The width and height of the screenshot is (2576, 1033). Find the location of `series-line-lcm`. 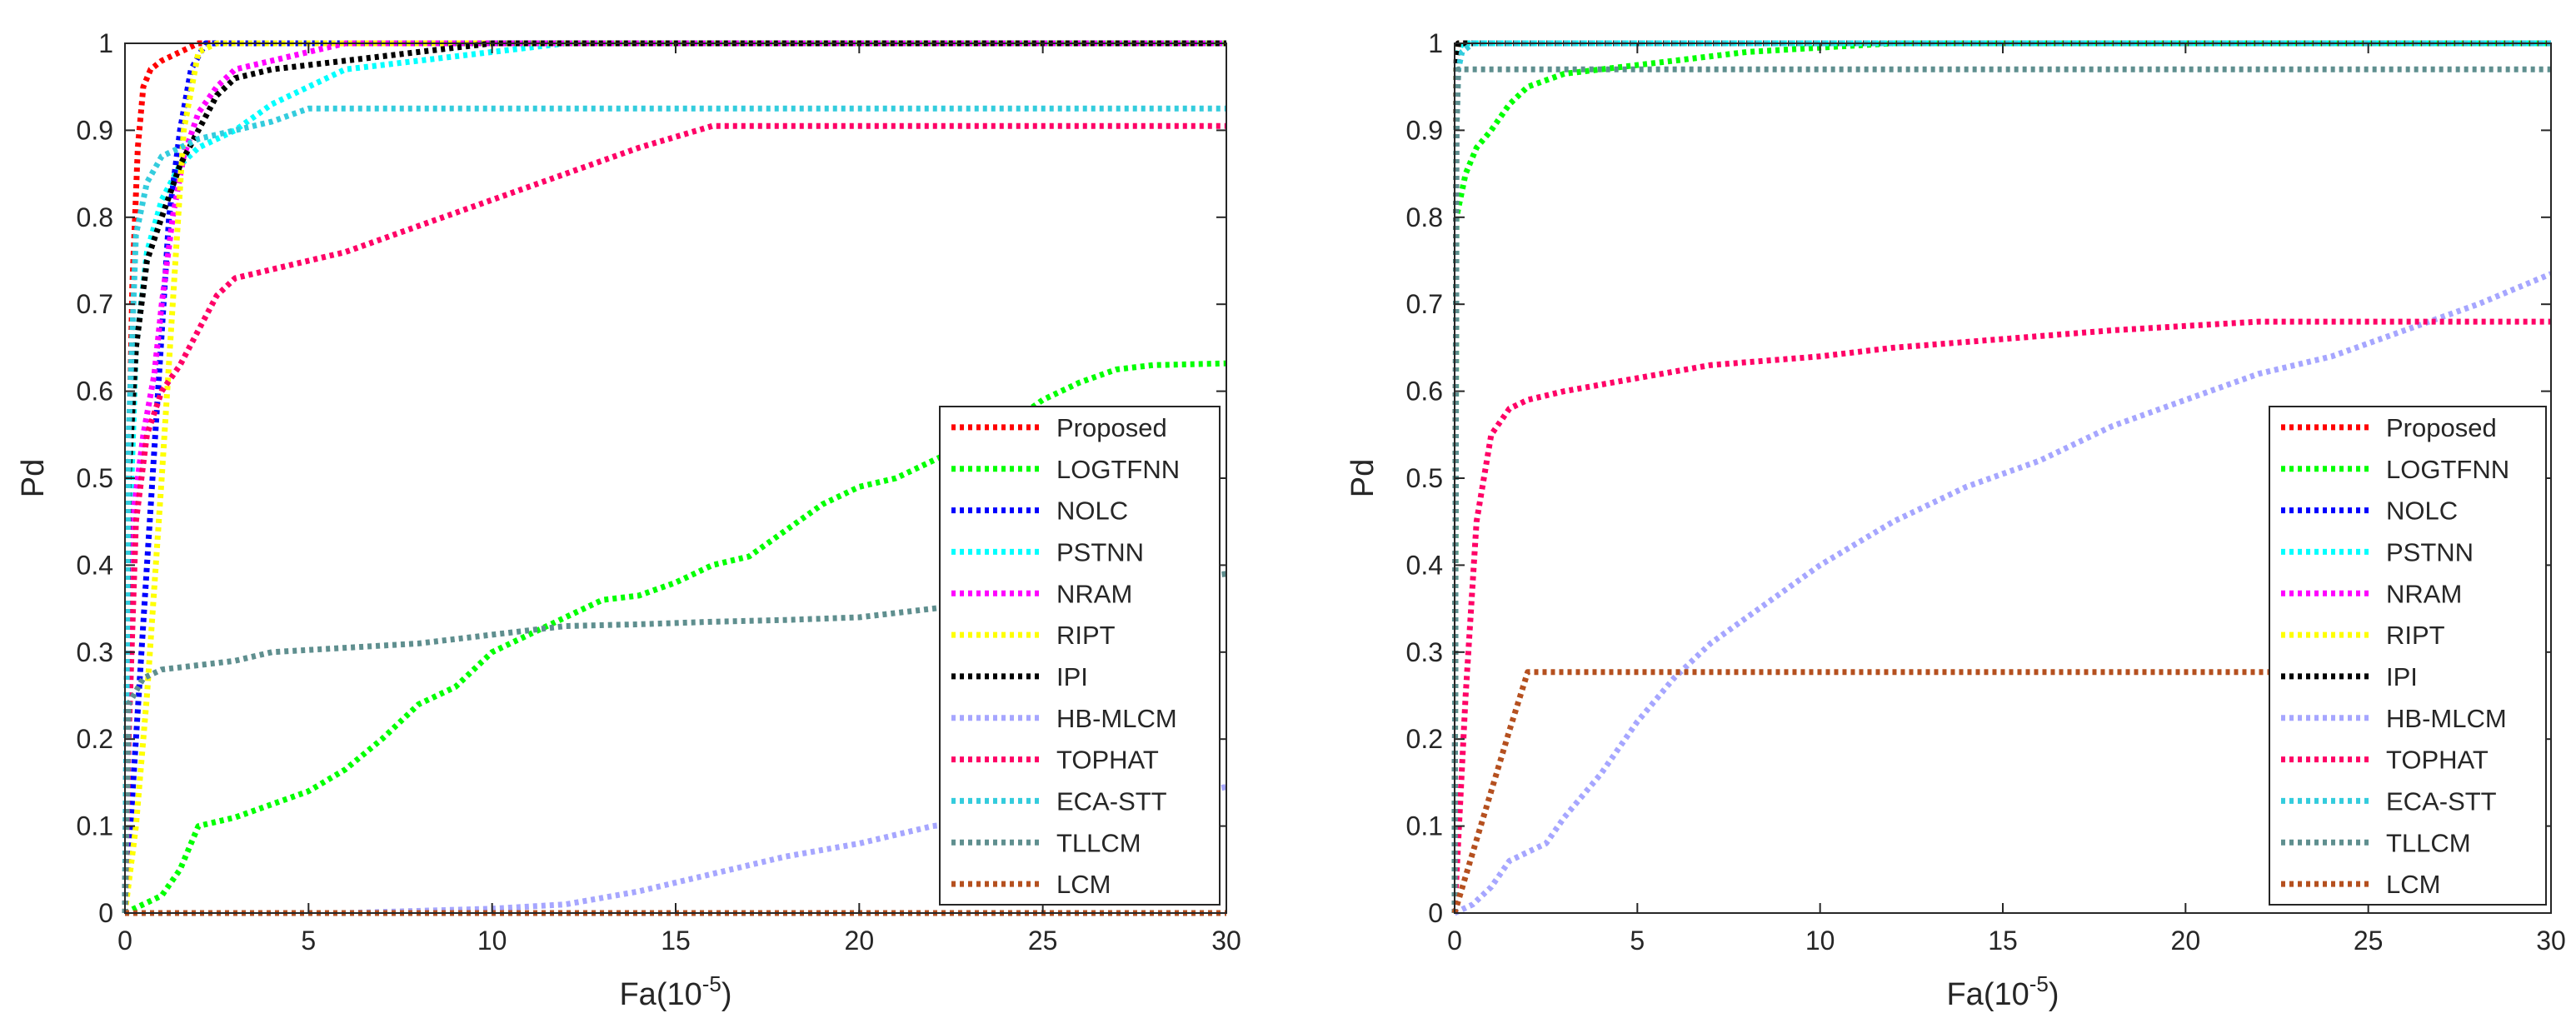

series-line-lcm is located at coordinates (2001, 792).